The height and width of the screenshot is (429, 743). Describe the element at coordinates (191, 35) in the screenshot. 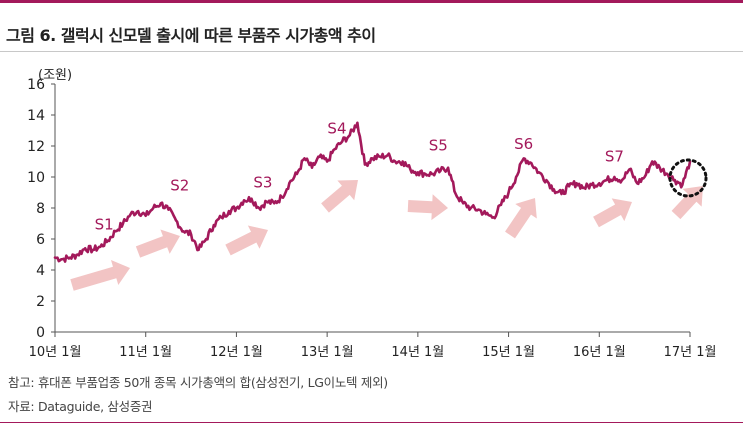

I see `chart-title: 그림 6. 갤럭시 신모델 출시에 따른 부품주 시가총액 추이` at that location.